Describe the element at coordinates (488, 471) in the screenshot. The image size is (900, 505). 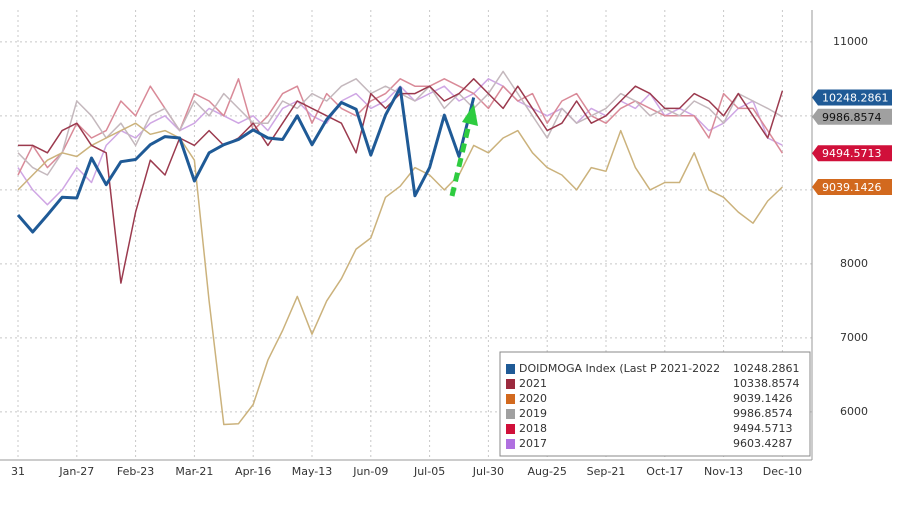
I see `x-tick-label: Jul-30` at that location.